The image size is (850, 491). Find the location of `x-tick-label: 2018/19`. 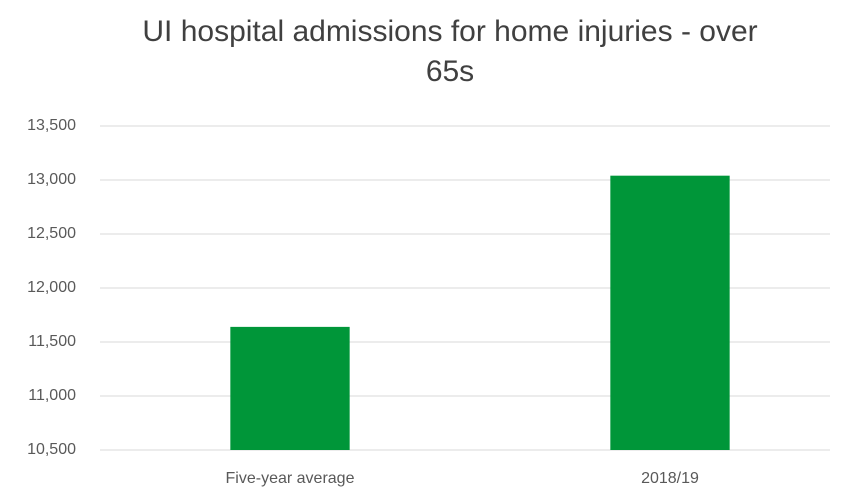

x-tick-label: 2018/19 is located at coordinates (670, 478).